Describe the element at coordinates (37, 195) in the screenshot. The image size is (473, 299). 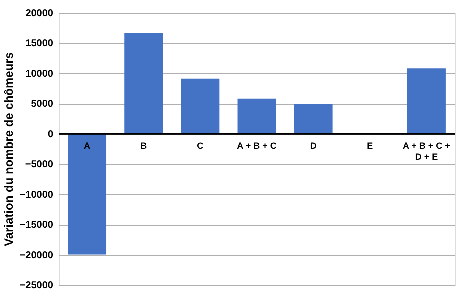
I see `y-tick-label: −10000` at that location.